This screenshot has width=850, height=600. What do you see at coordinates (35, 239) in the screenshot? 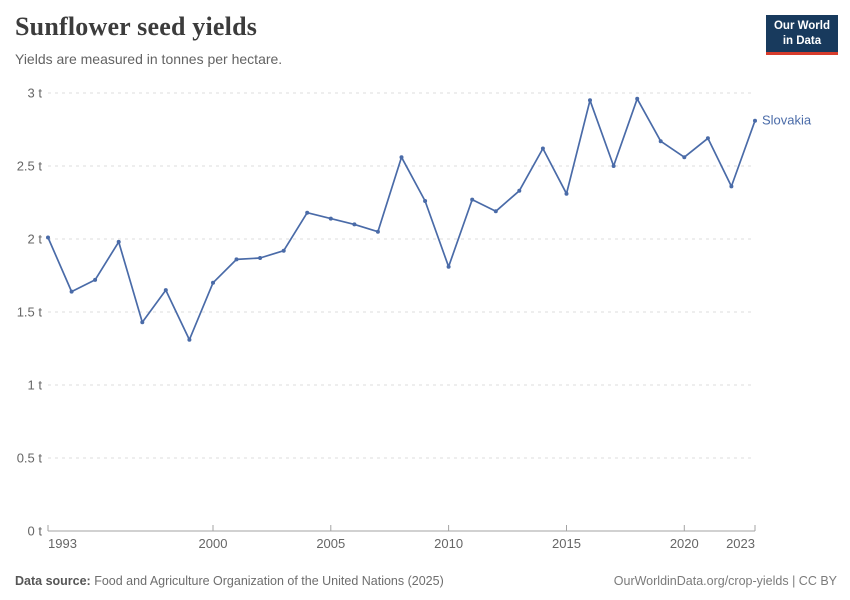
I see `y-tick-label: 2 t` at bounding box center [35, 239].